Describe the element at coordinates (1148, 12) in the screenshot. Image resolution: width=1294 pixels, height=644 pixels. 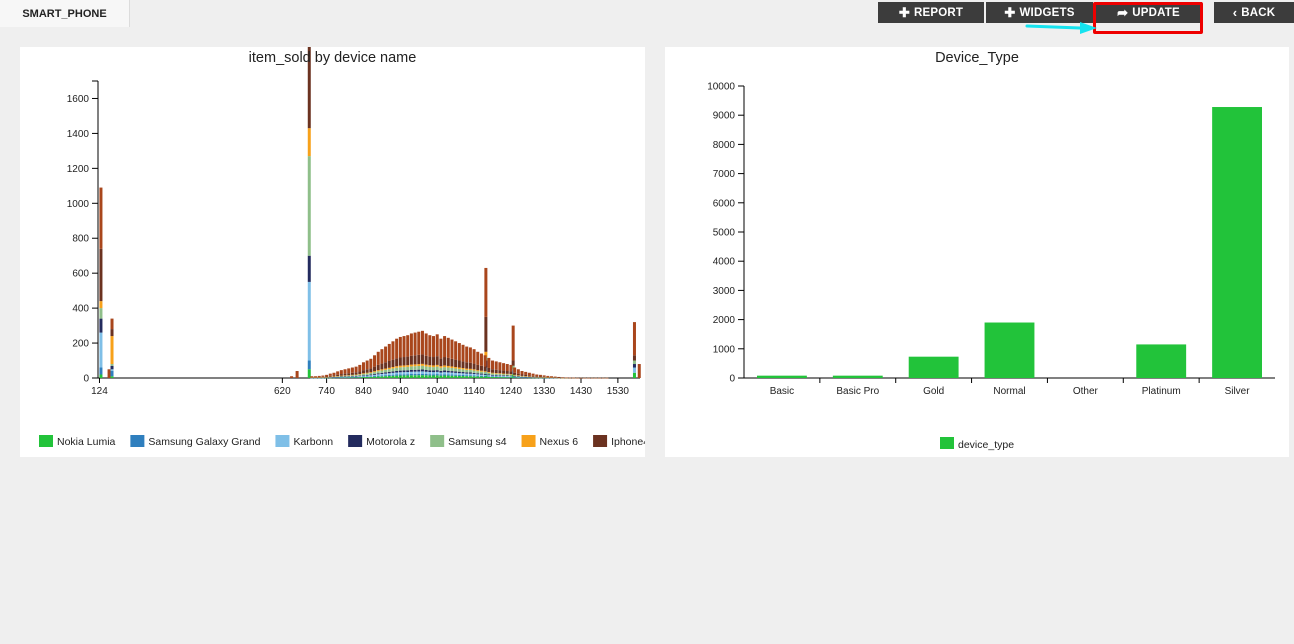
I see `update-button: ➦ UPDATE` at that location.